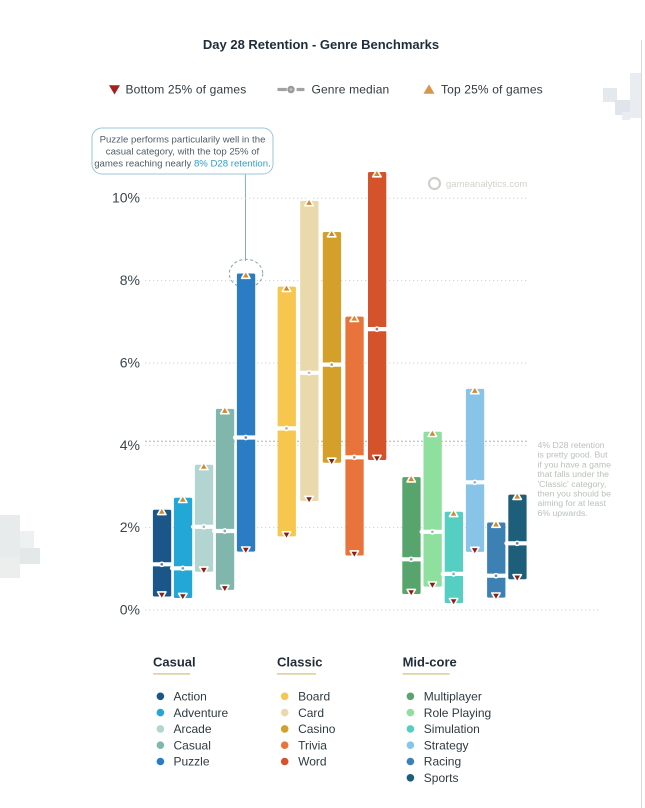 The width and height of the screenshot is (645, 808). I want to click on svg-text: Top 25% of games, so click(492, 90).